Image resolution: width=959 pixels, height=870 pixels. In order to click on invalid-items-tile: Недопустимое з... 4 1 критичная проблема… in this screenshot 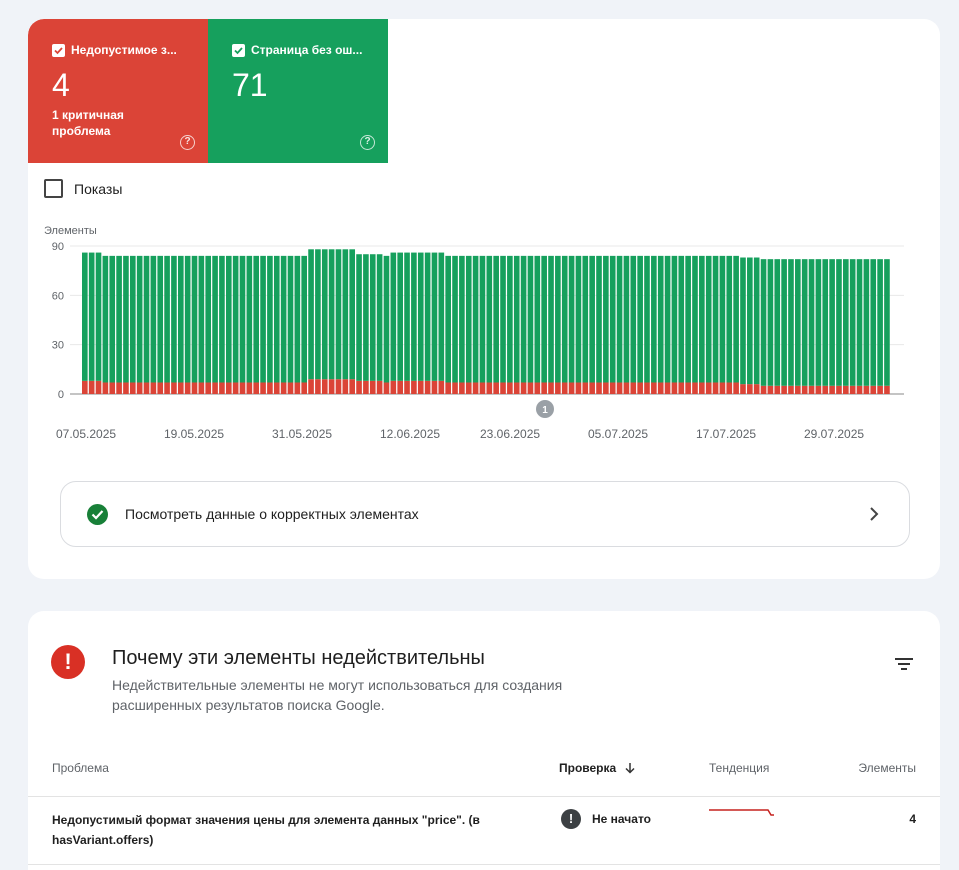, I will do `click(118, 91)`.